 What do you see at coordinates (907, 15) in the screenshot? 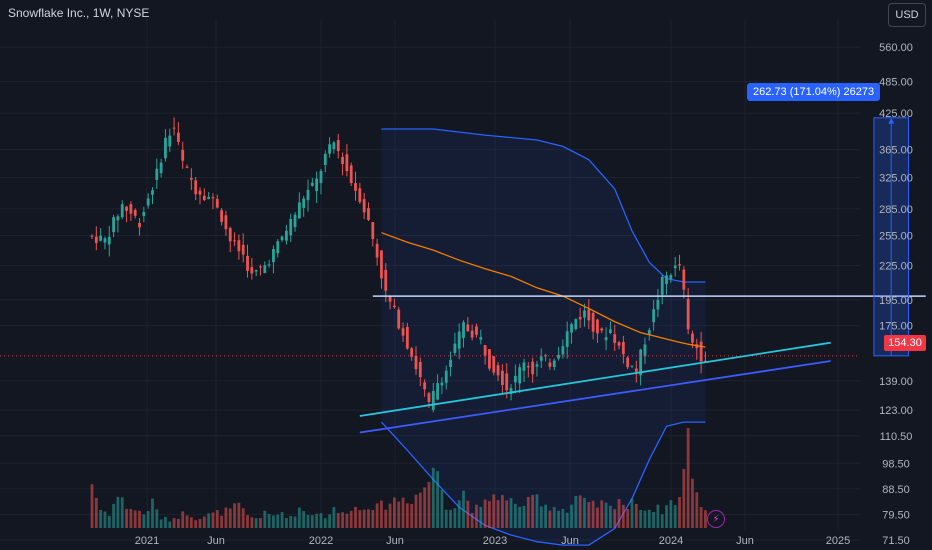
I see `currency-button: USD` at bounding box center [907, 15].